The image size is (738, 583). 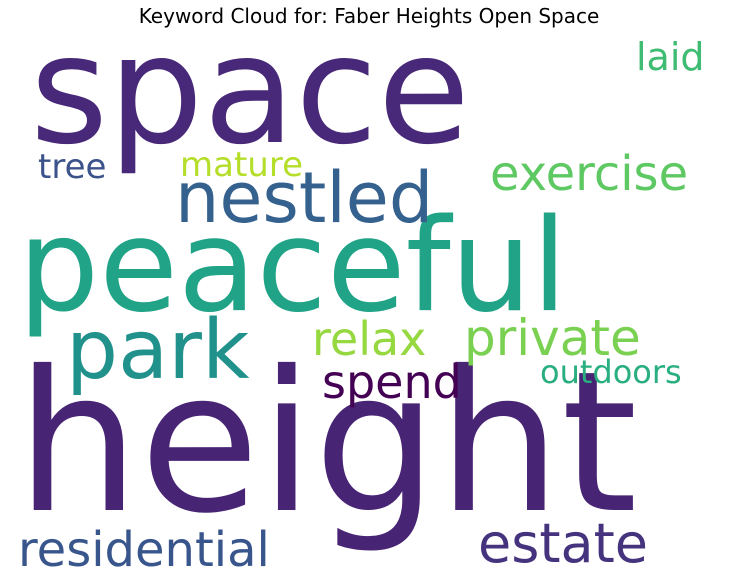 I want to click on word-spend: spend, so click(x=392, y=382).